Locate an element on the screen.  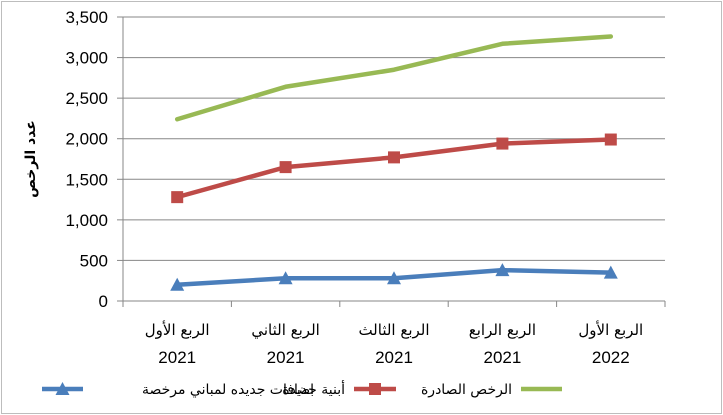
legend-label: أبنية جديدة is located at coordinates (313, 389).